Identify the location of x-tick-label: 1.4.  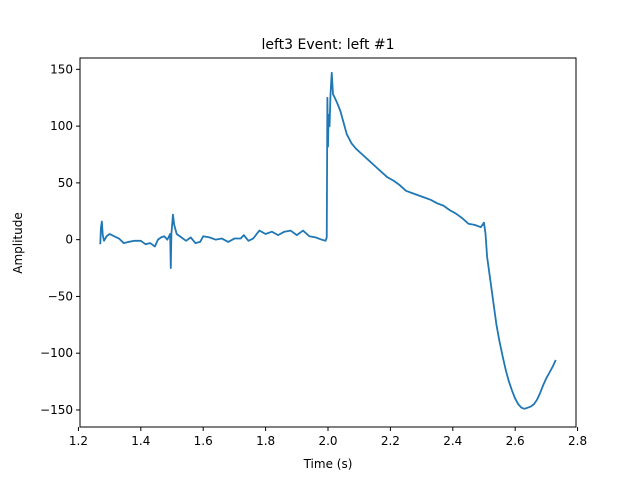
(140, 441).